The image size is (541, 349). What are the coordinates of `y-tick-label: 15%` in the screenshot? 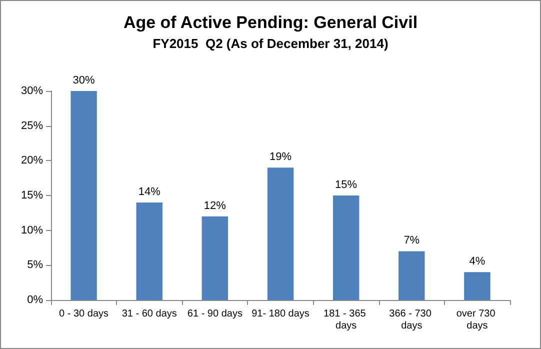 It's located at (32, 196).